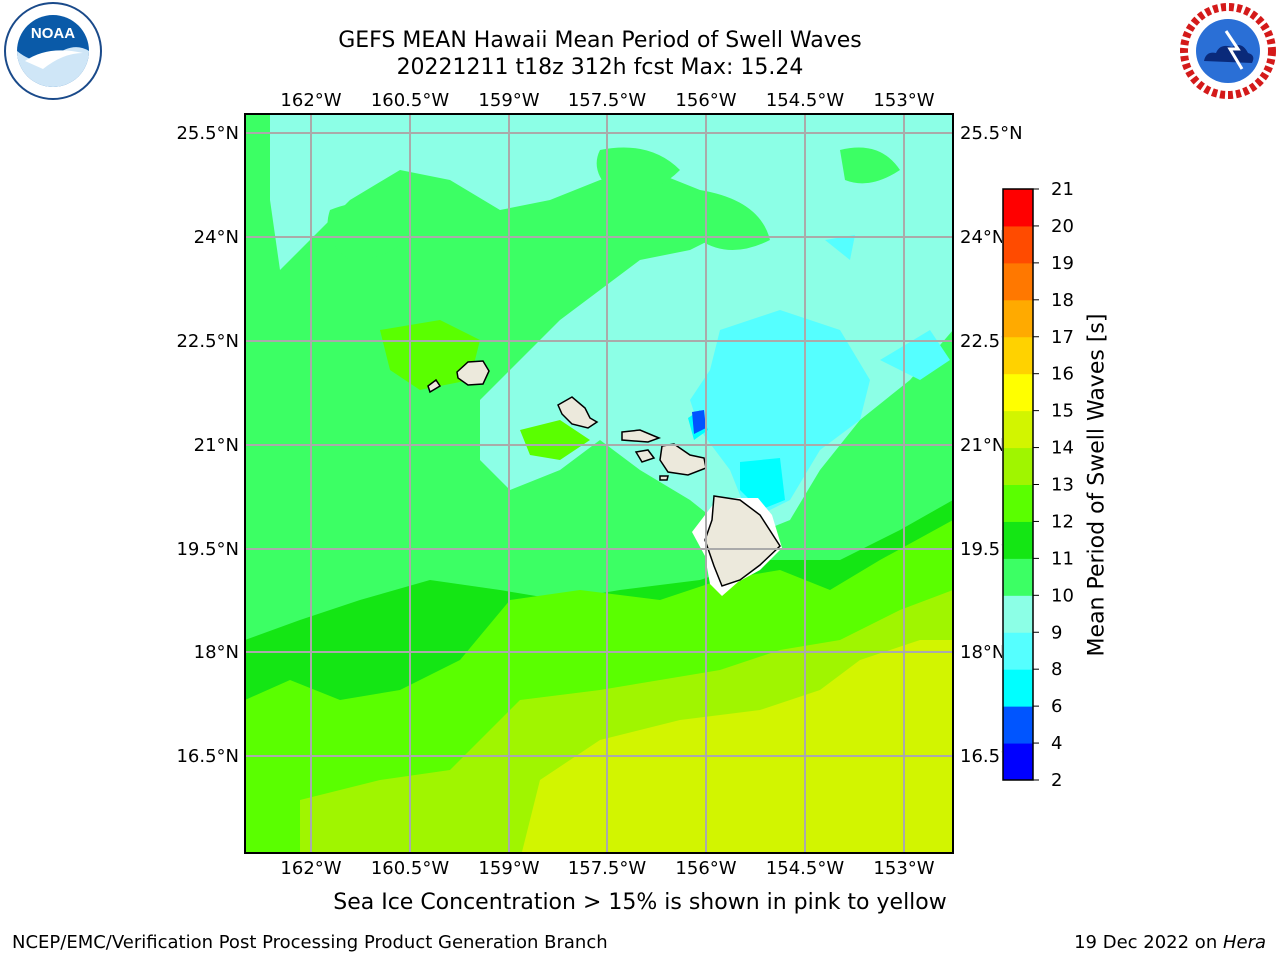  What do you see at coordinates (216, 237) in the screenshot?
I see `lat-label-left: 24°N` at bounding box center [216, 237].